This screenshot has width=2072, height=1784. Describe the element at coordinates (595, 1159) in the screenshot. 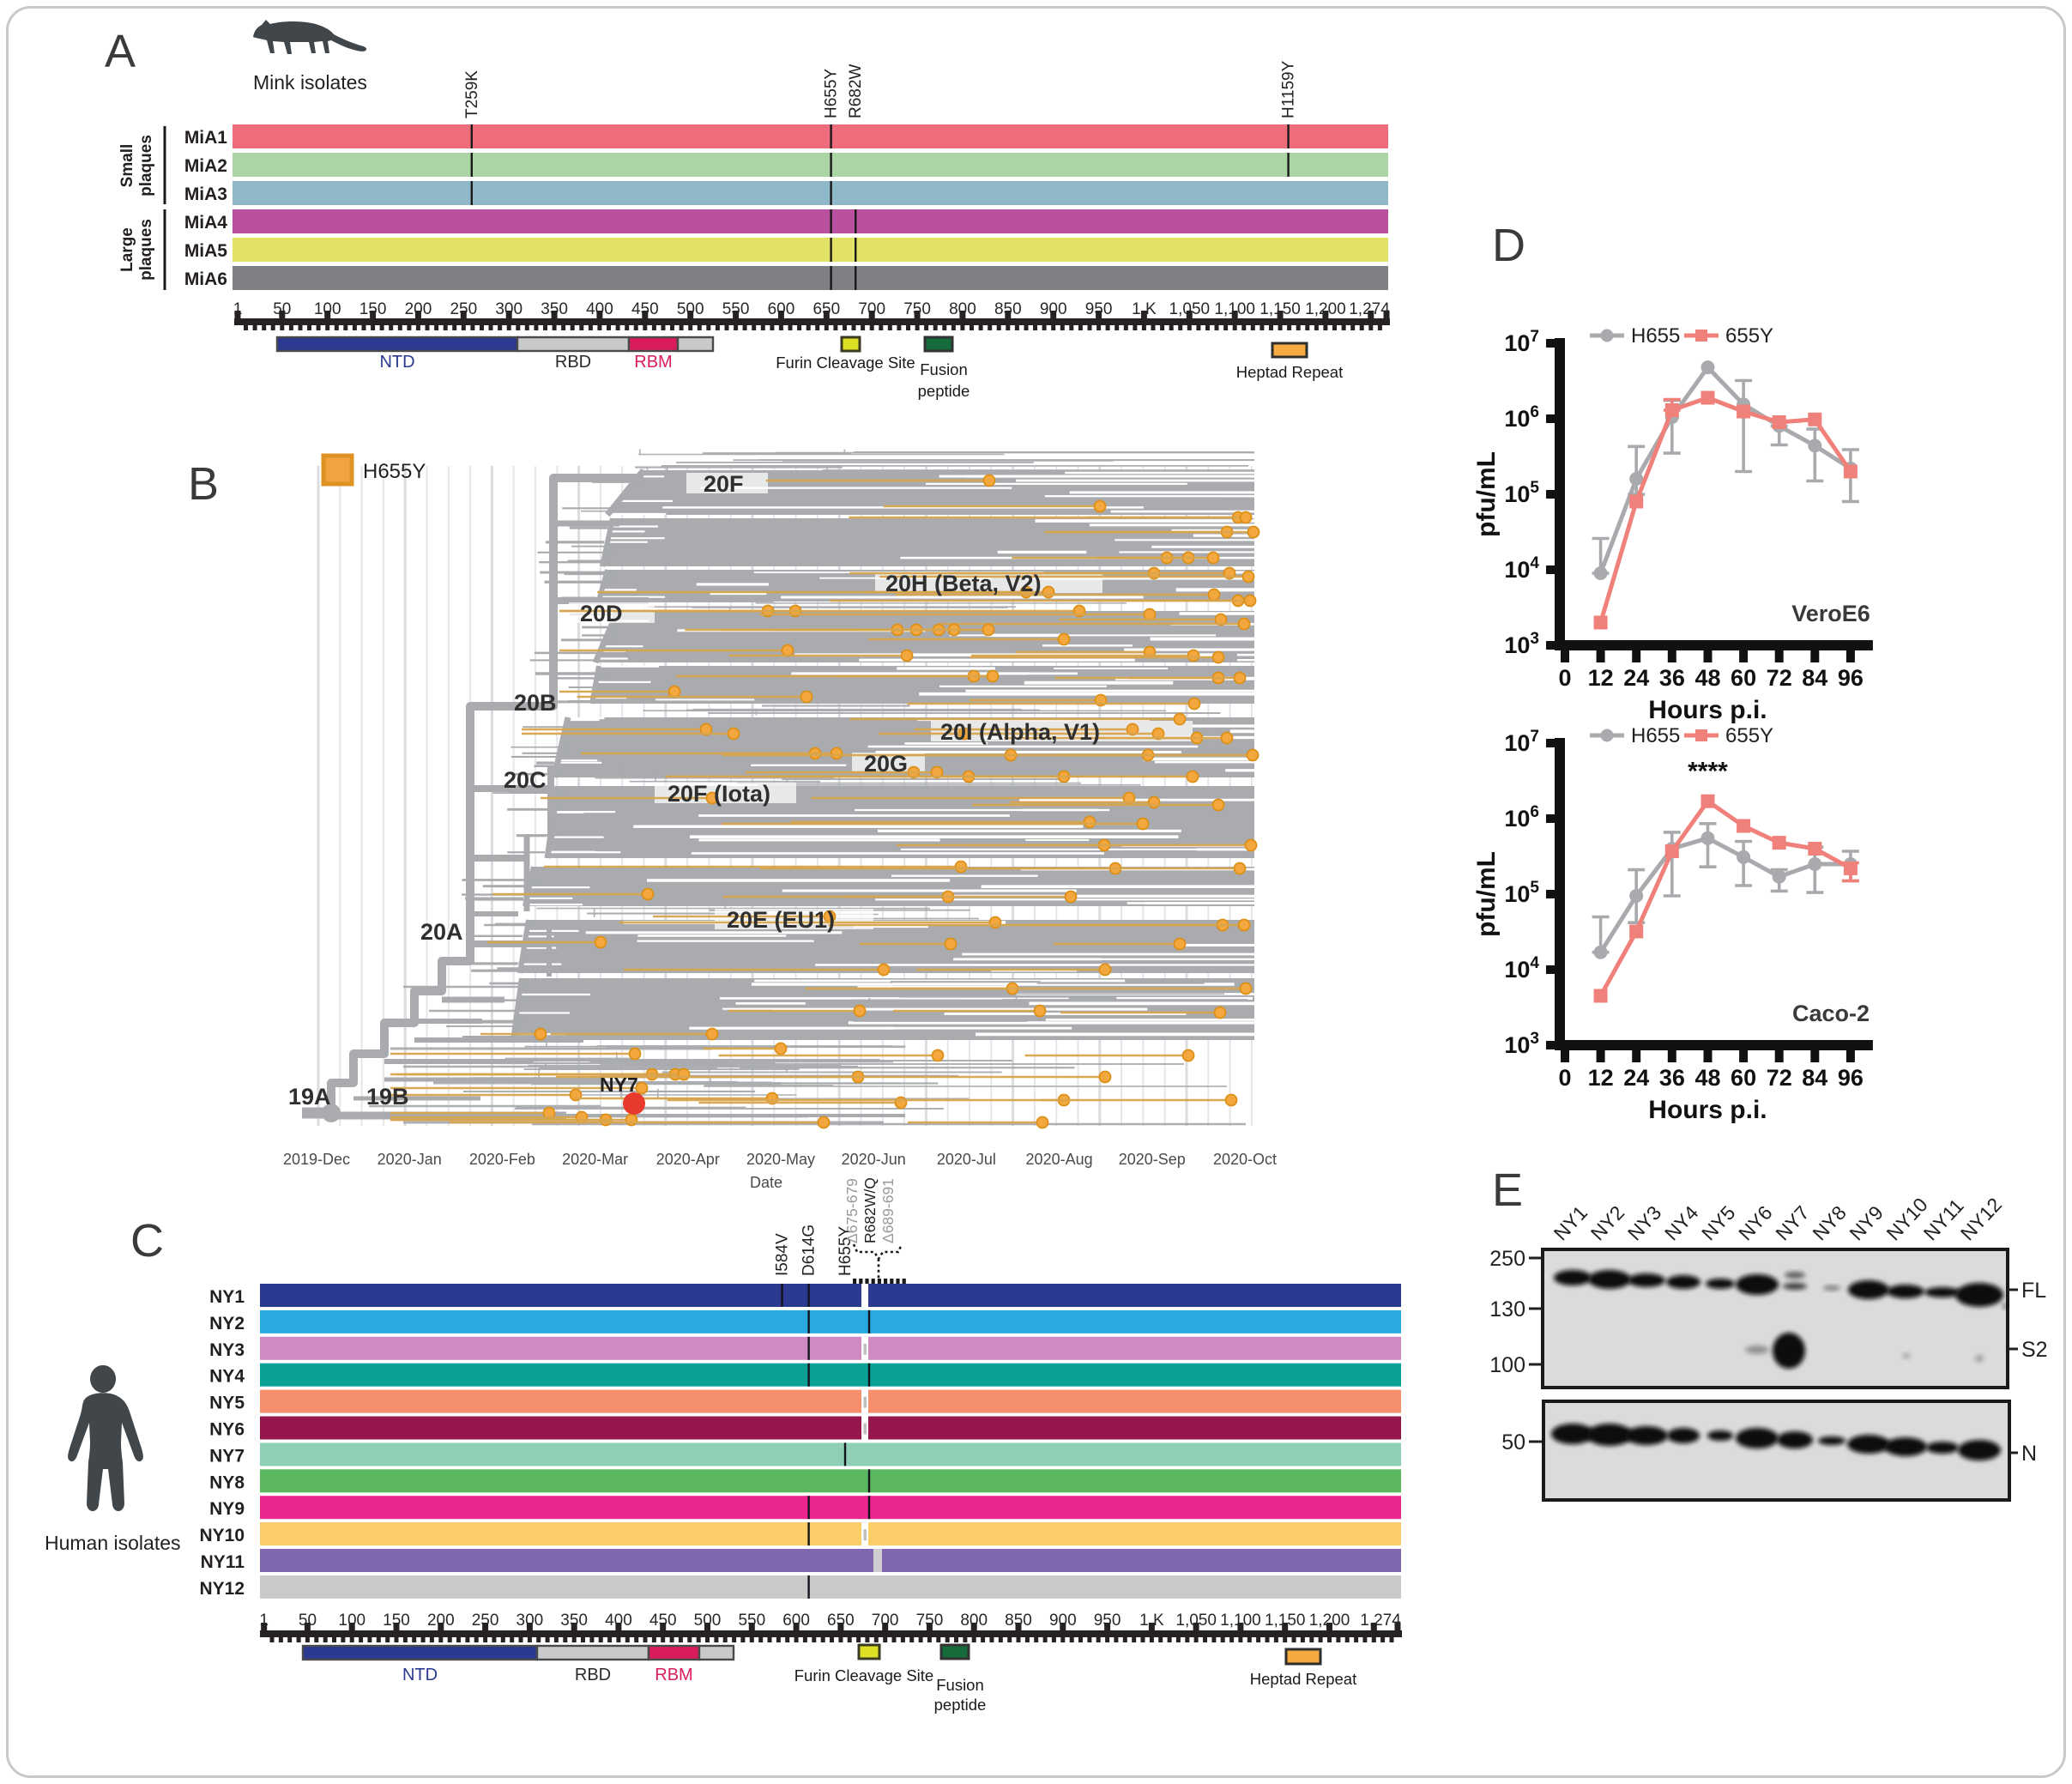

I see `svg-text: 2020-Mar` at that location.